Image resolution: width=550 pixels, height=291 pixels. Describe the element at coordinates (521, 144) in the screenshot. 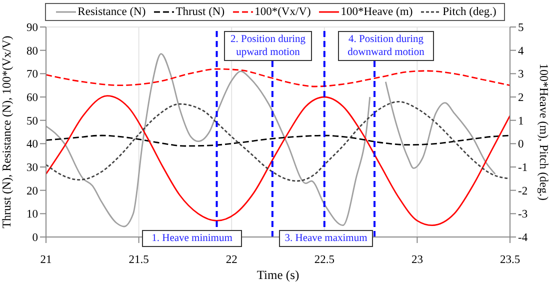

I see `y2-tick-label: 0` at that location.